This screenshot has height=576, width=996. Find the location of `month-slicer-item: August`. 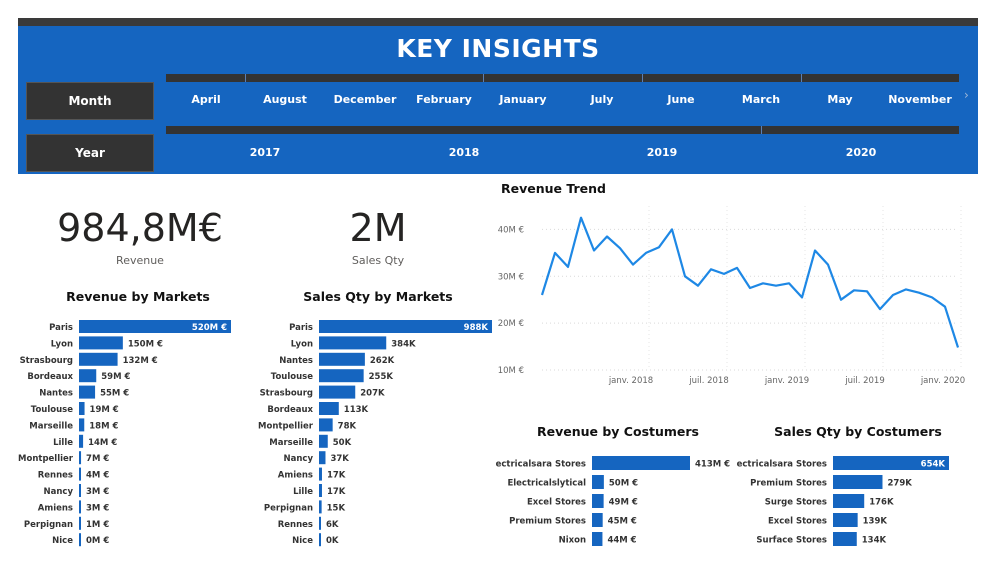

month-slicer-item: August is located at coordinates (285, 99).